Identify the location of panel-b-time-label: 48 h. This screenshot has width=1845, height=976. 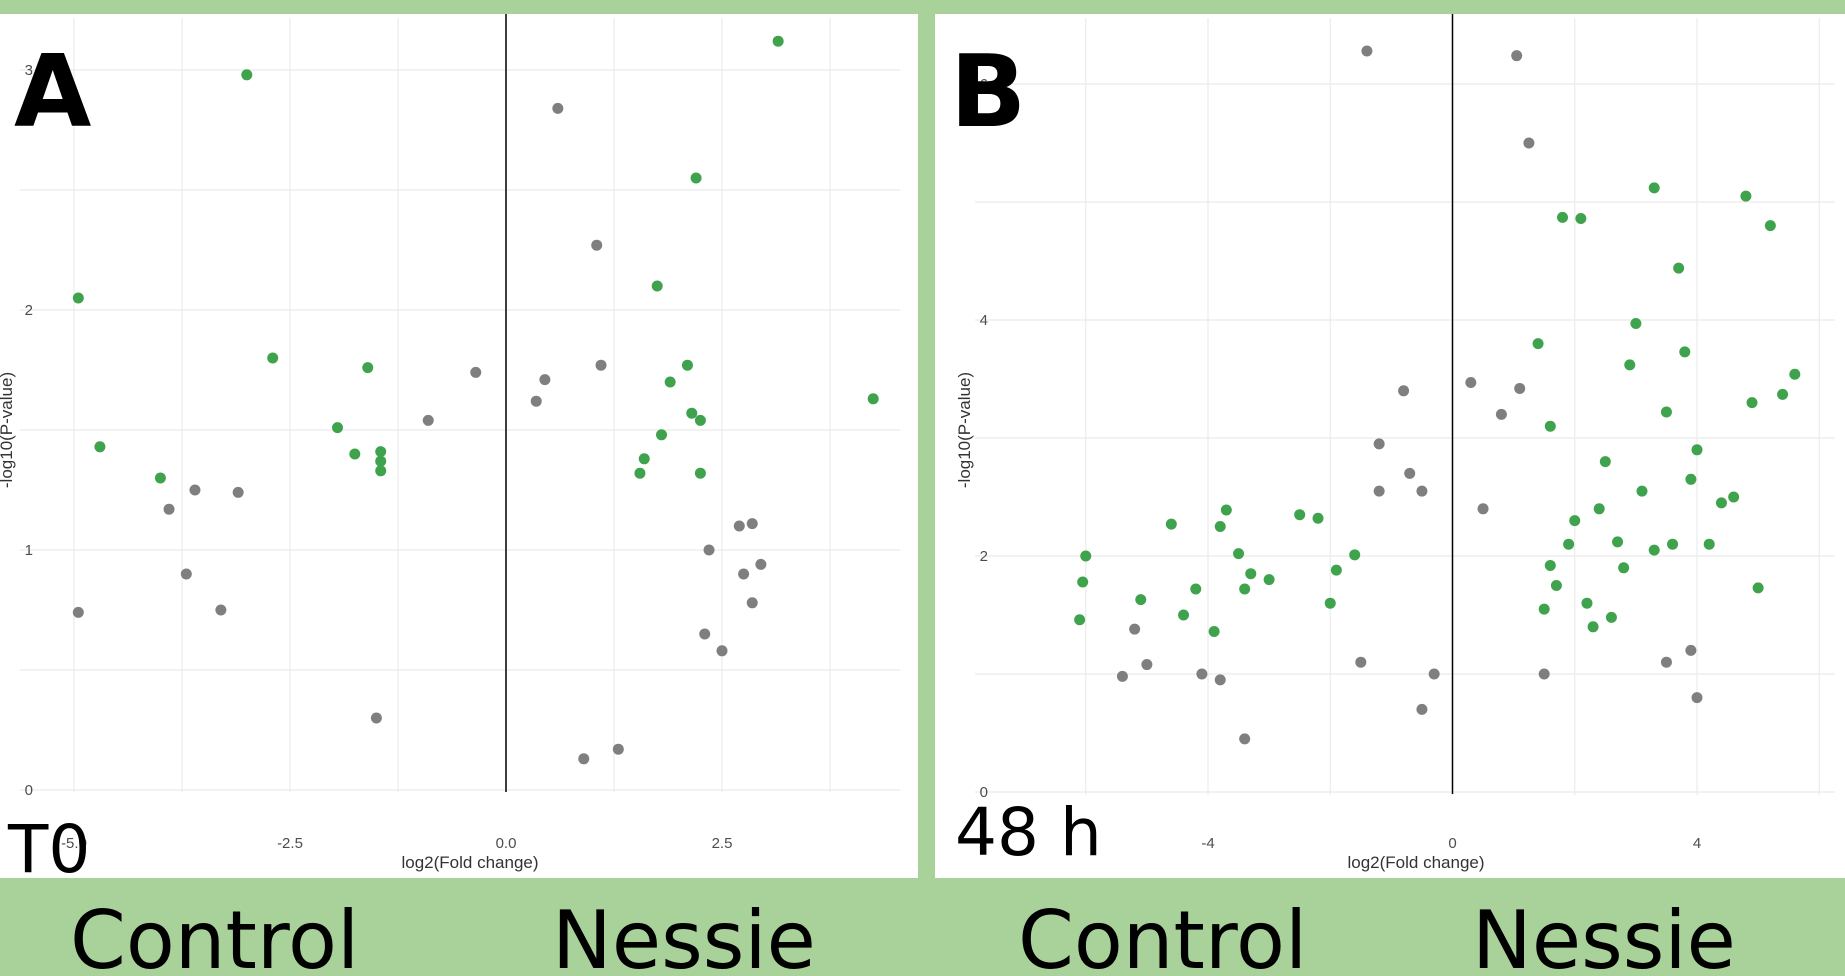
(1028, 832).